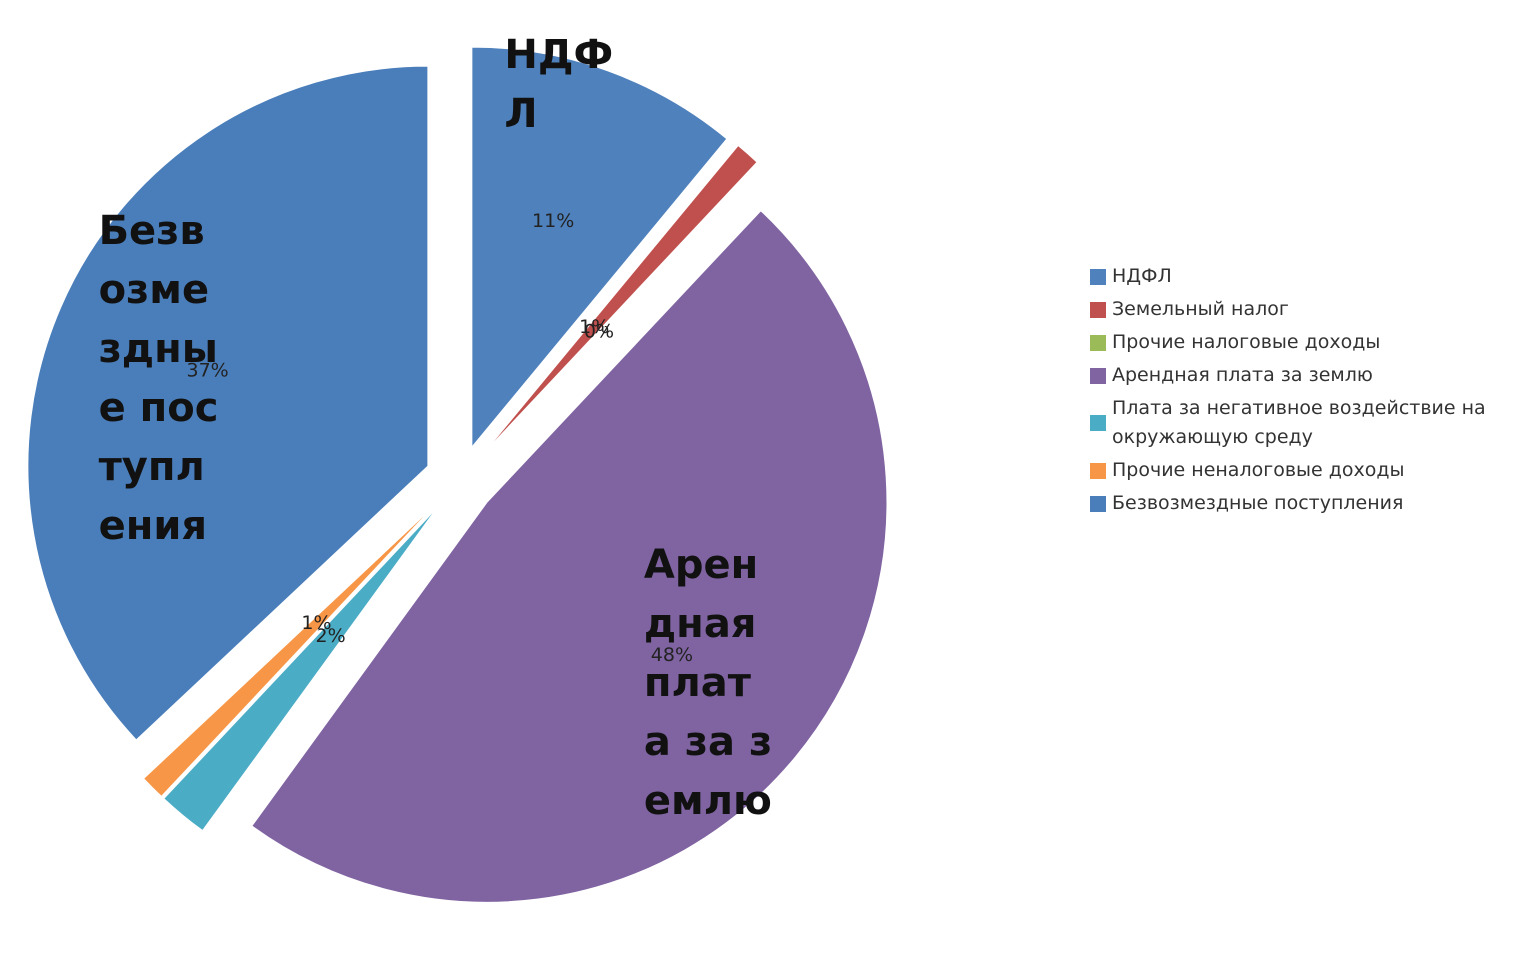  What do you see at coordinates (1200, 309) in the screenshot?
I see `legend-label: Земельный налог` at bounding box center [1200, 309].